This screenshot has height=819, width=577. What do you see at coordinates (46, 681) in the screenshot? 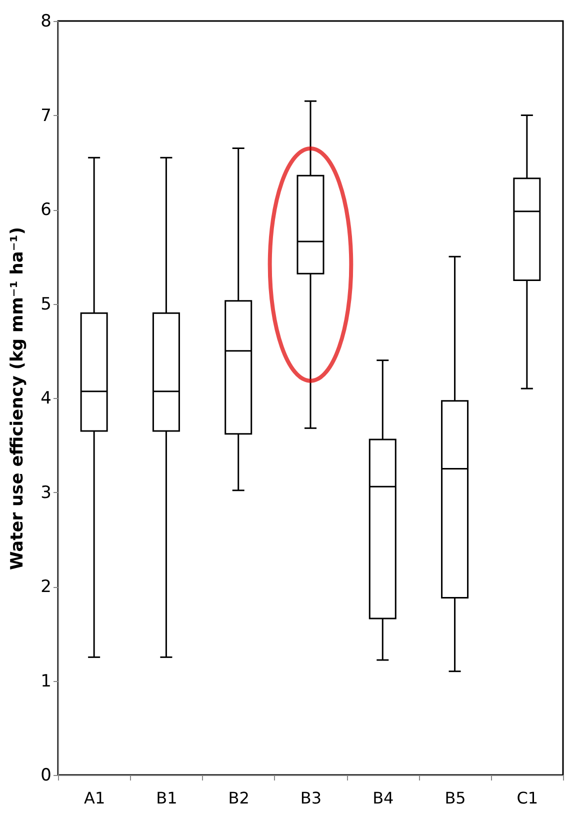
I see `y-tick-label: 1` at bounding box center [46, 681].